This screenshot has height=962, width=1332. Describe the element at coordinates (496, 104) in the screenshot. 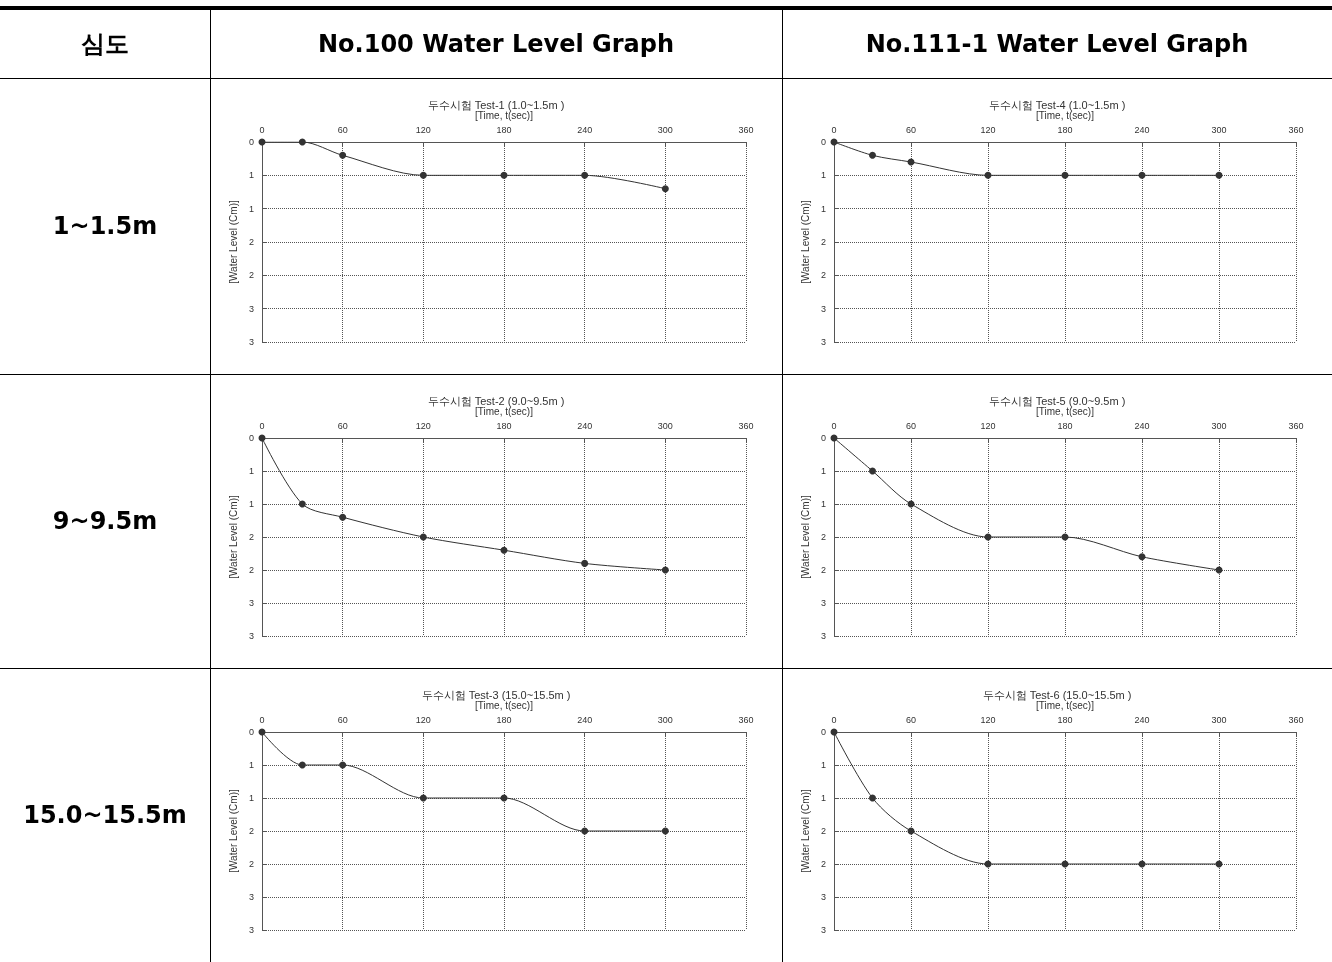

I see `chart-title: 두수시험 Test-1 (1.0~1.5m )` at that location.